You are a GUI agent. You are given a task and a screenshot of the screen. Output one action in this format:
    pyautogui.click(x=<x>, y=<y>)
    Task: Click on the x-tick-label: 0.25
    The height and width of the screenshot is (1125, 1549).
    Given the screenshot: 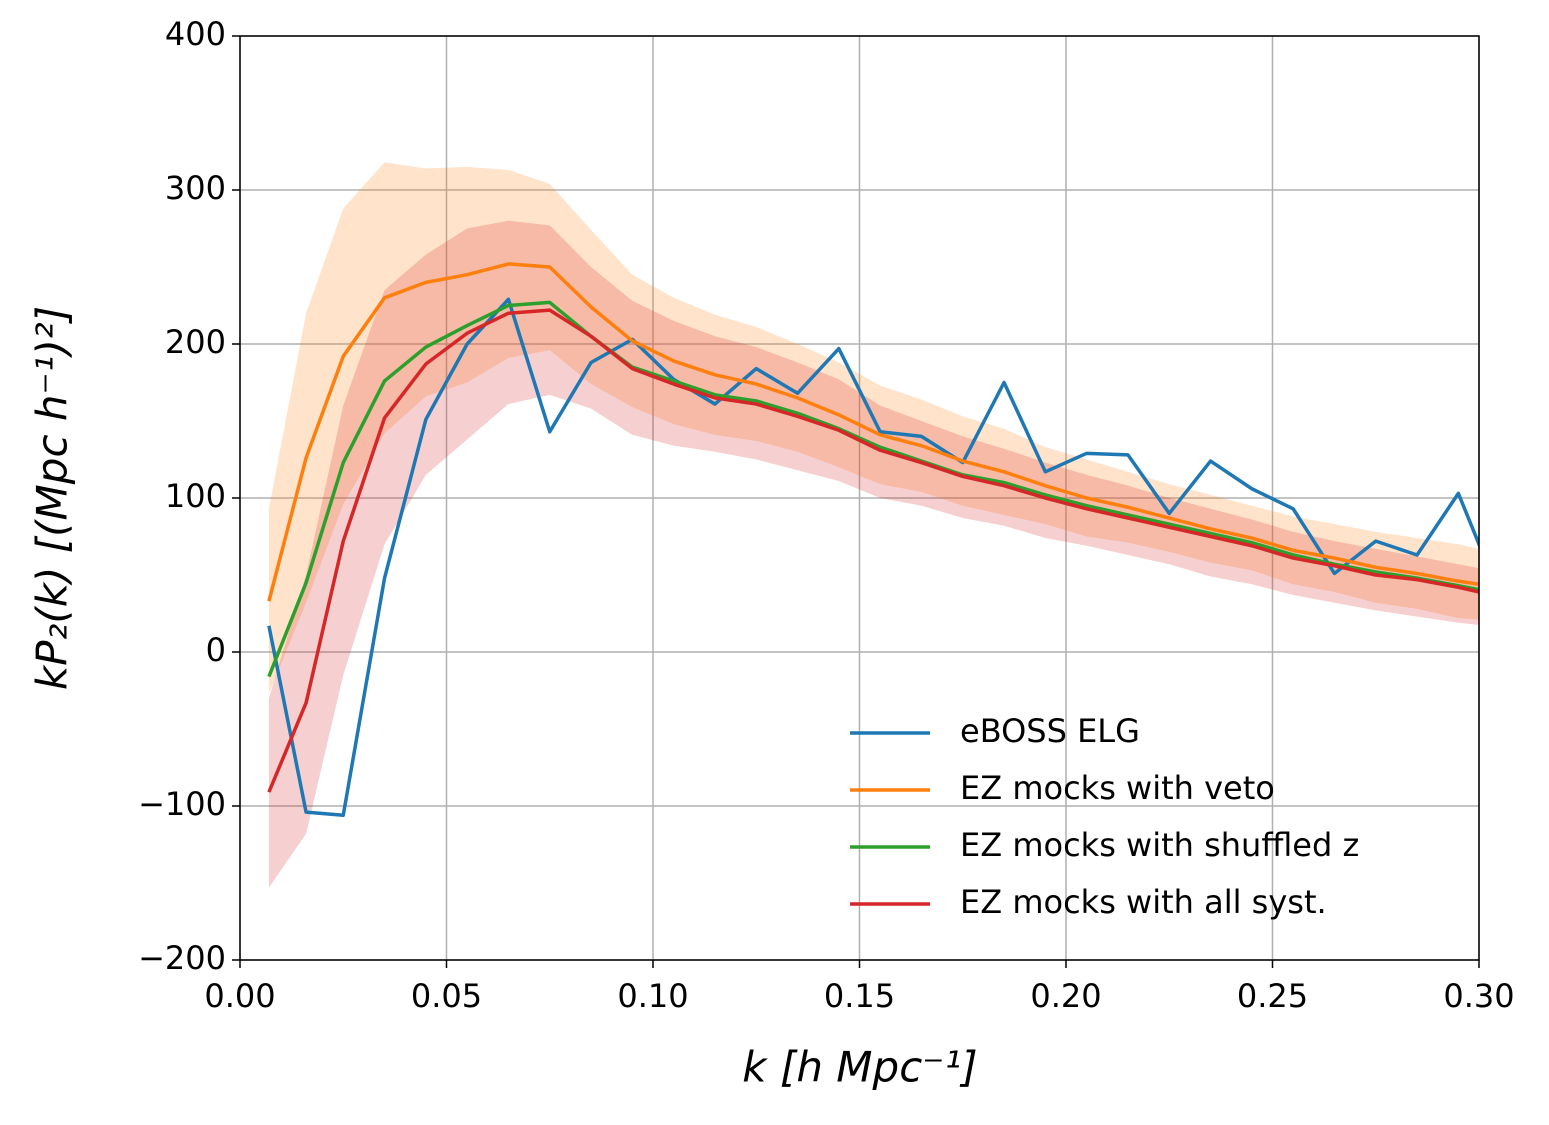 What is the action you would take?
    pyautogui.click(x=1272, y=996)
    